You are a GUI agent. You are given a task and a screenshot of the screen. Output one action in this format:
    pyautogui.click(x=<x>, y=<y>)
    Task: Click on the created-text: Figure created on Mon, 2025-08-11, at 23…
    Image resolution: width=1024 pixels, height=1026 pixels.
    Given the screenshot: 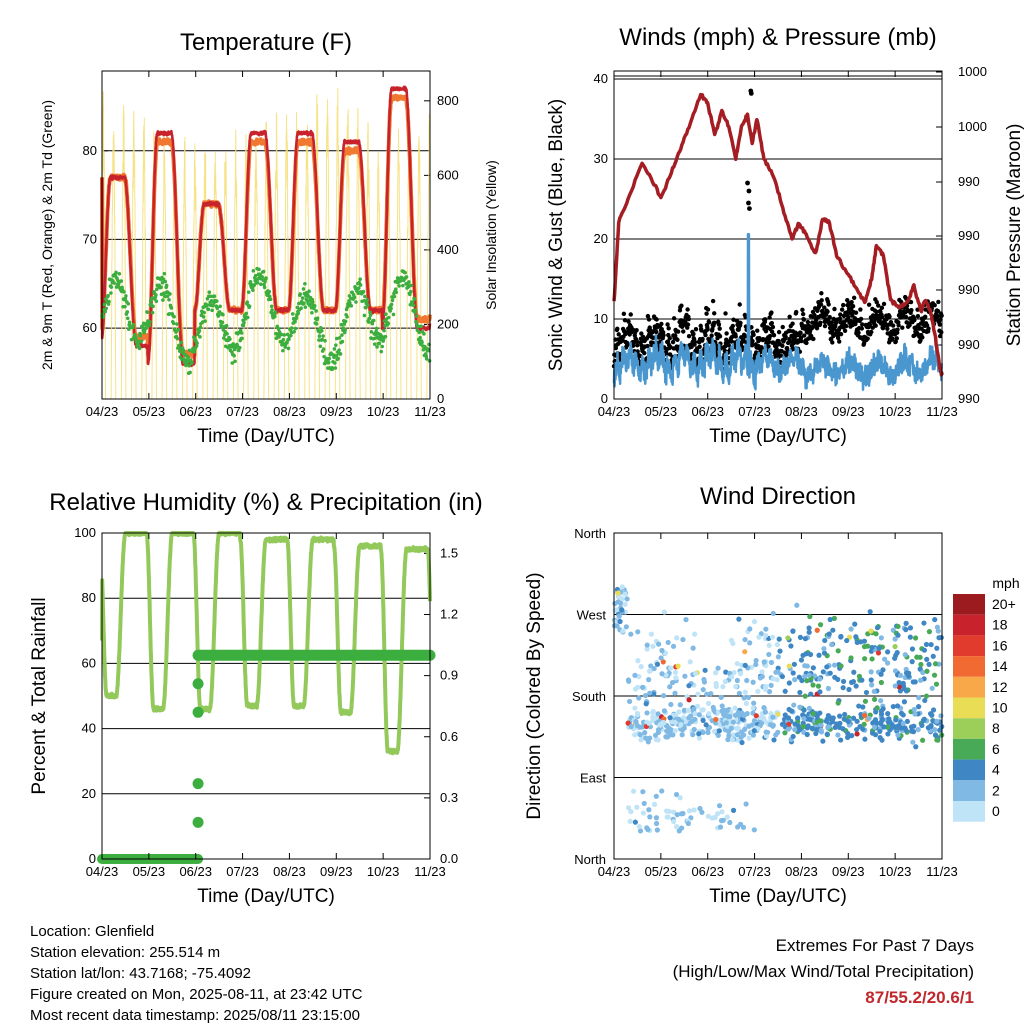 What is the action you would take?
    pyautogui.click(x=196, y=994)
    